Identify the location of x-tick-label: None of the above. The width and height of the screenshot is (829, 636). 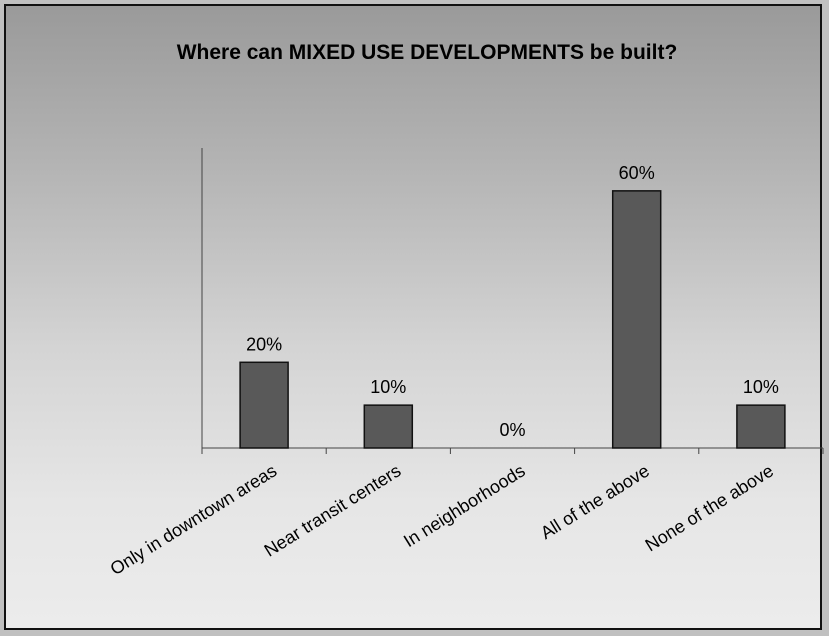
(709, 507).